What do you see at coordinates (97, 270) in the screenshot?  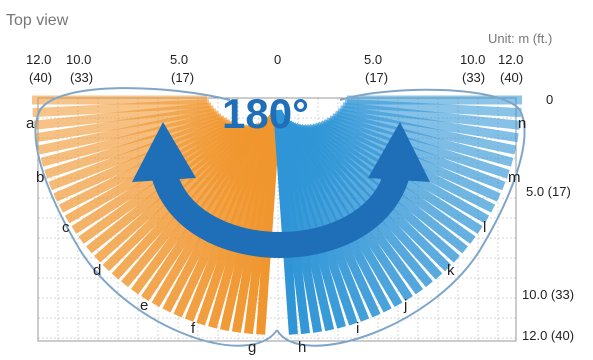 I see `zone-label: d` at bounding box center [97, 270].